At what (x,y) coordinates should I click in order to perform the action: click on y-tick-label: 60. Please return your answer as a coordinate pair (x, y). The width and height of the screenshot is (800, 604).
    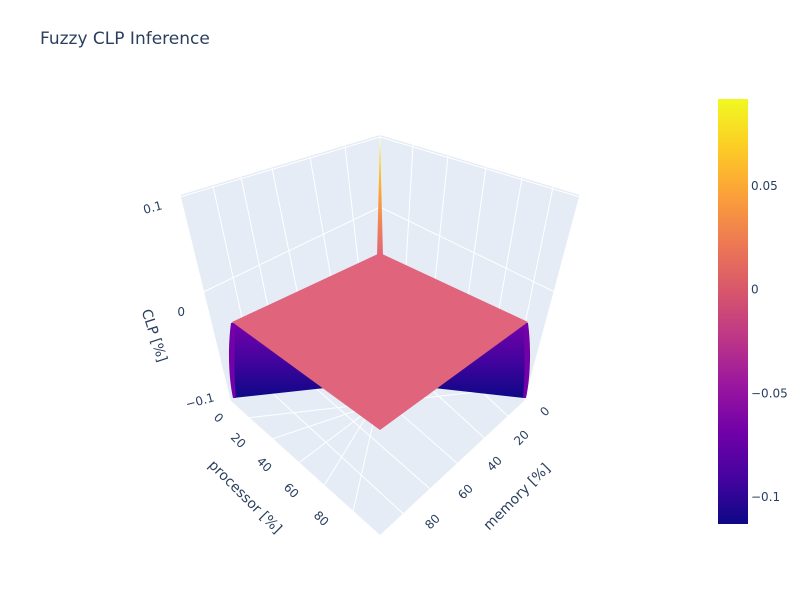
    Looking at the image, I should click on (465, 491).